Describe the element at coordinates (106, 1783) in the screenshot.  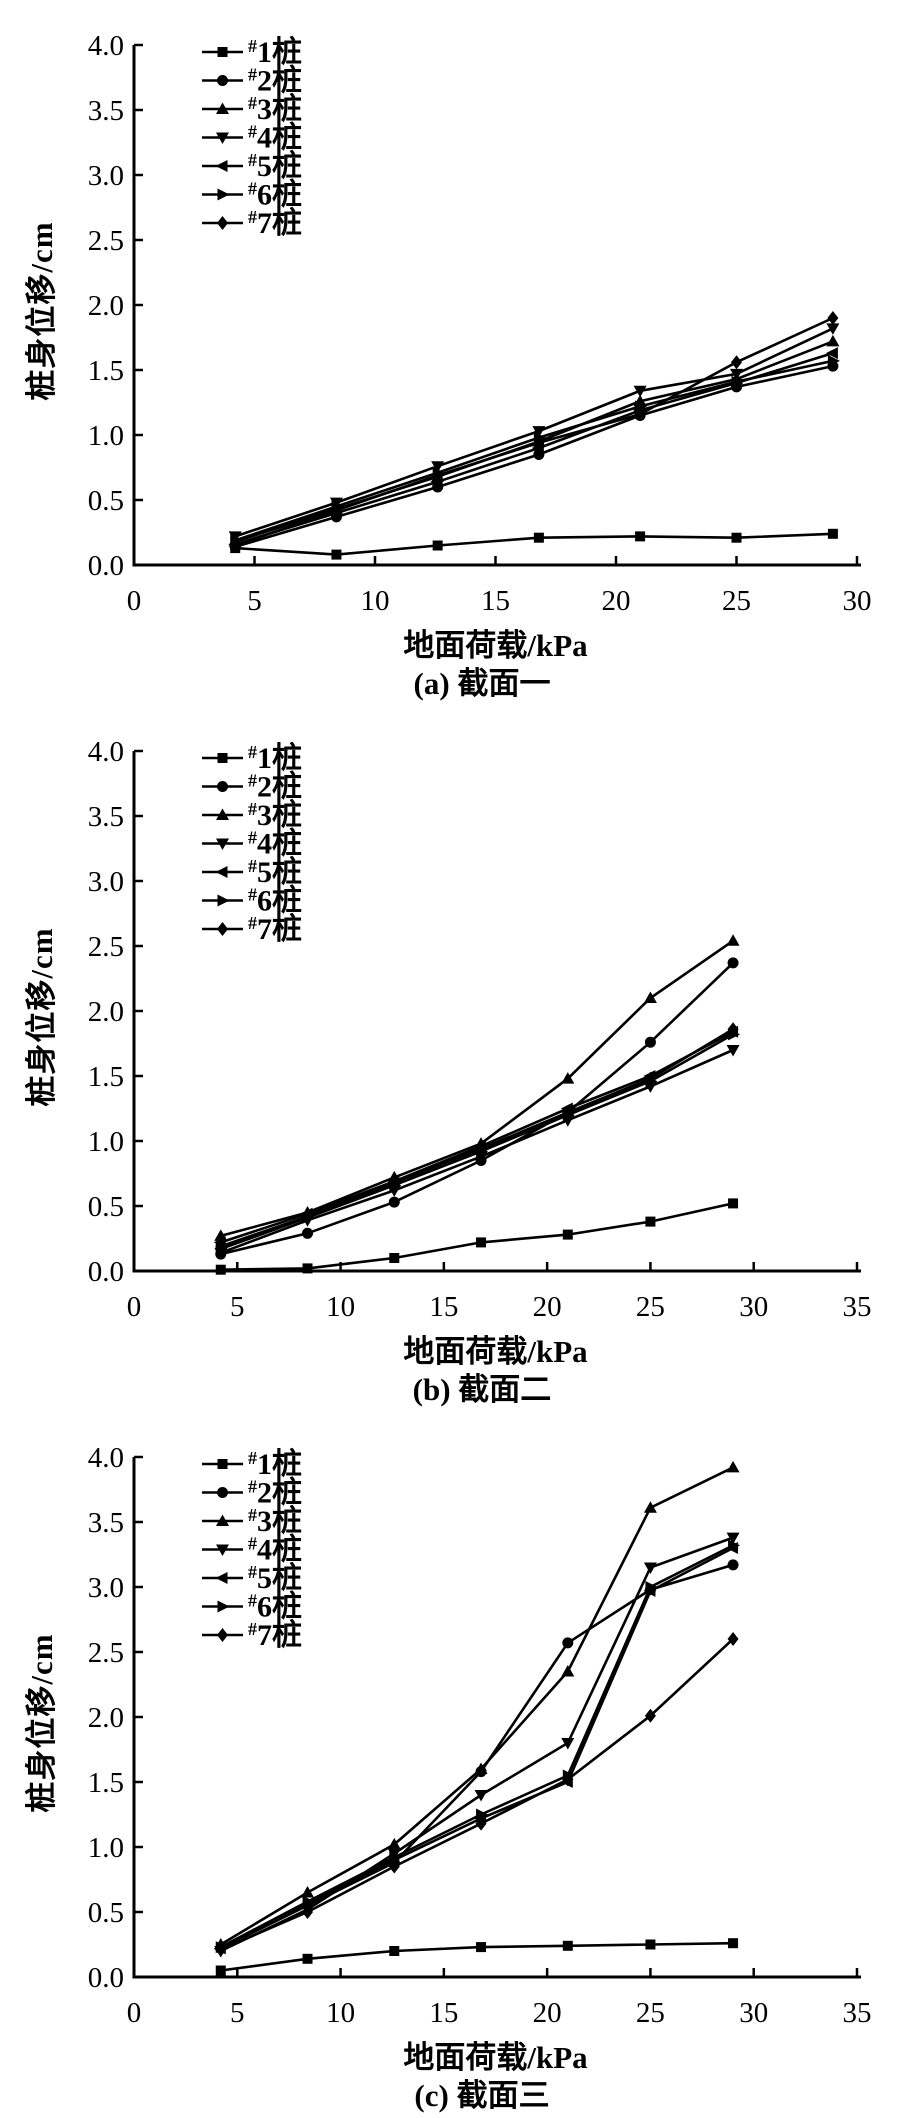
I see `y-tick-label: 1.5` at that location.